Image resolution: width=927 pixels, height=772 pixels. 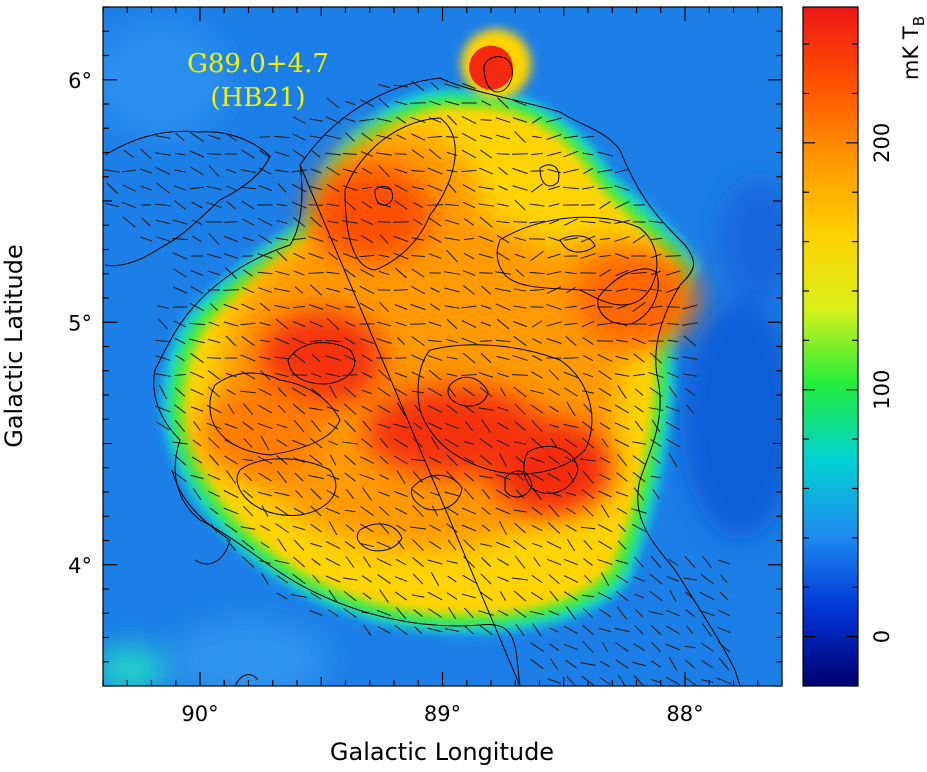 What do you see at coordinates (882, 143) in the screenshot?
I see `colorbar-tick-label: 200` at bounding box center [882, 143].